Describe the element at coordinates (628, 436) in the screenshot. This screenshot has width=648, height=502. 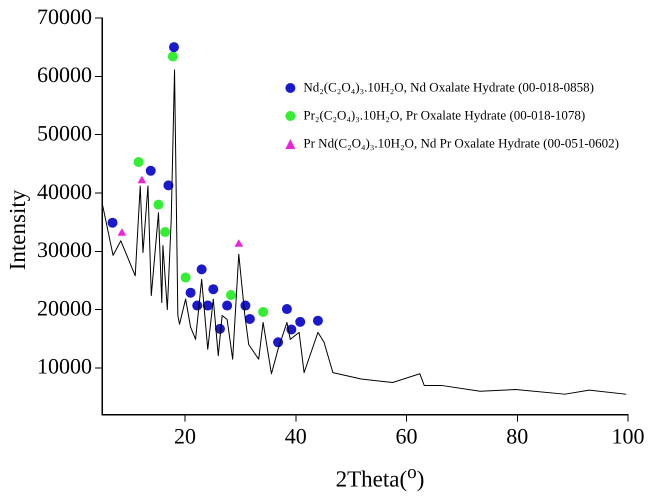
I see `x-tick-label: 100` at that location.